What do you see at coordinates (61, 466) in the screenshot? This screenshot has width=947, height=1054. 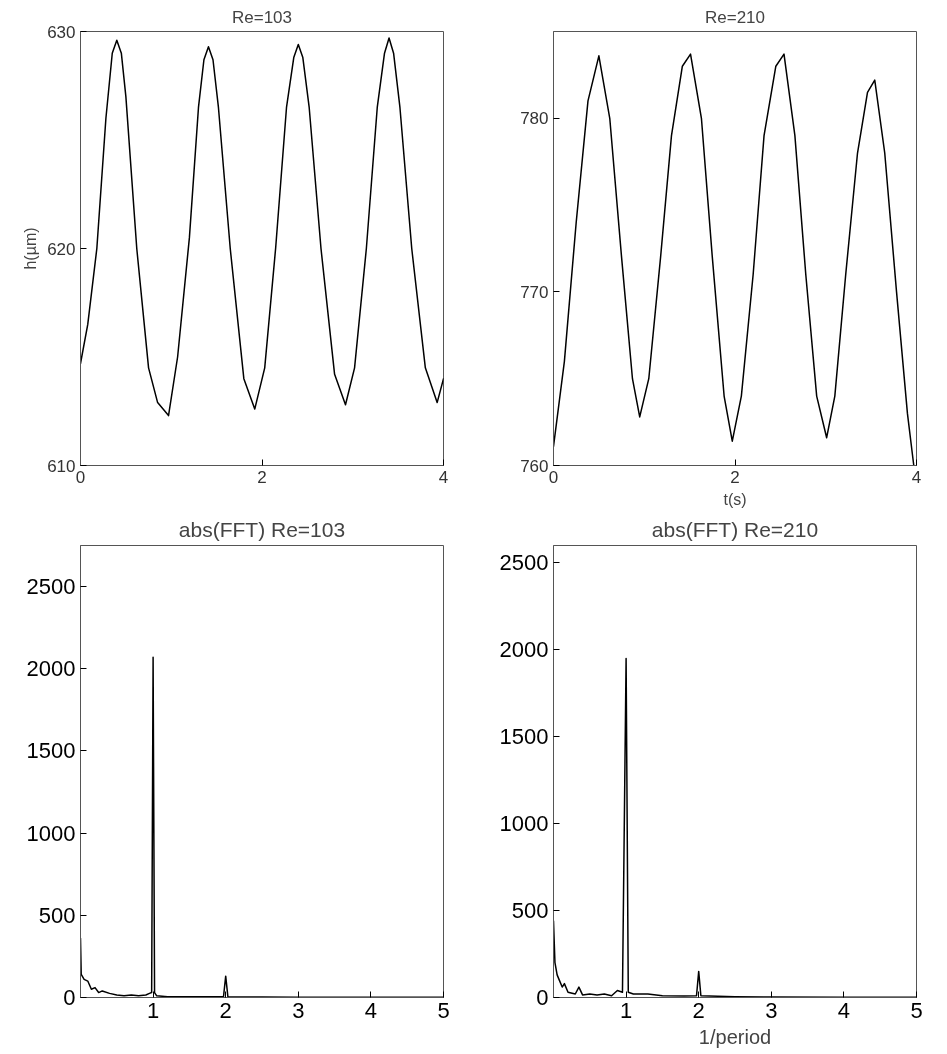 I see `y-tick-label: 610` at bounding box center [61, 466].